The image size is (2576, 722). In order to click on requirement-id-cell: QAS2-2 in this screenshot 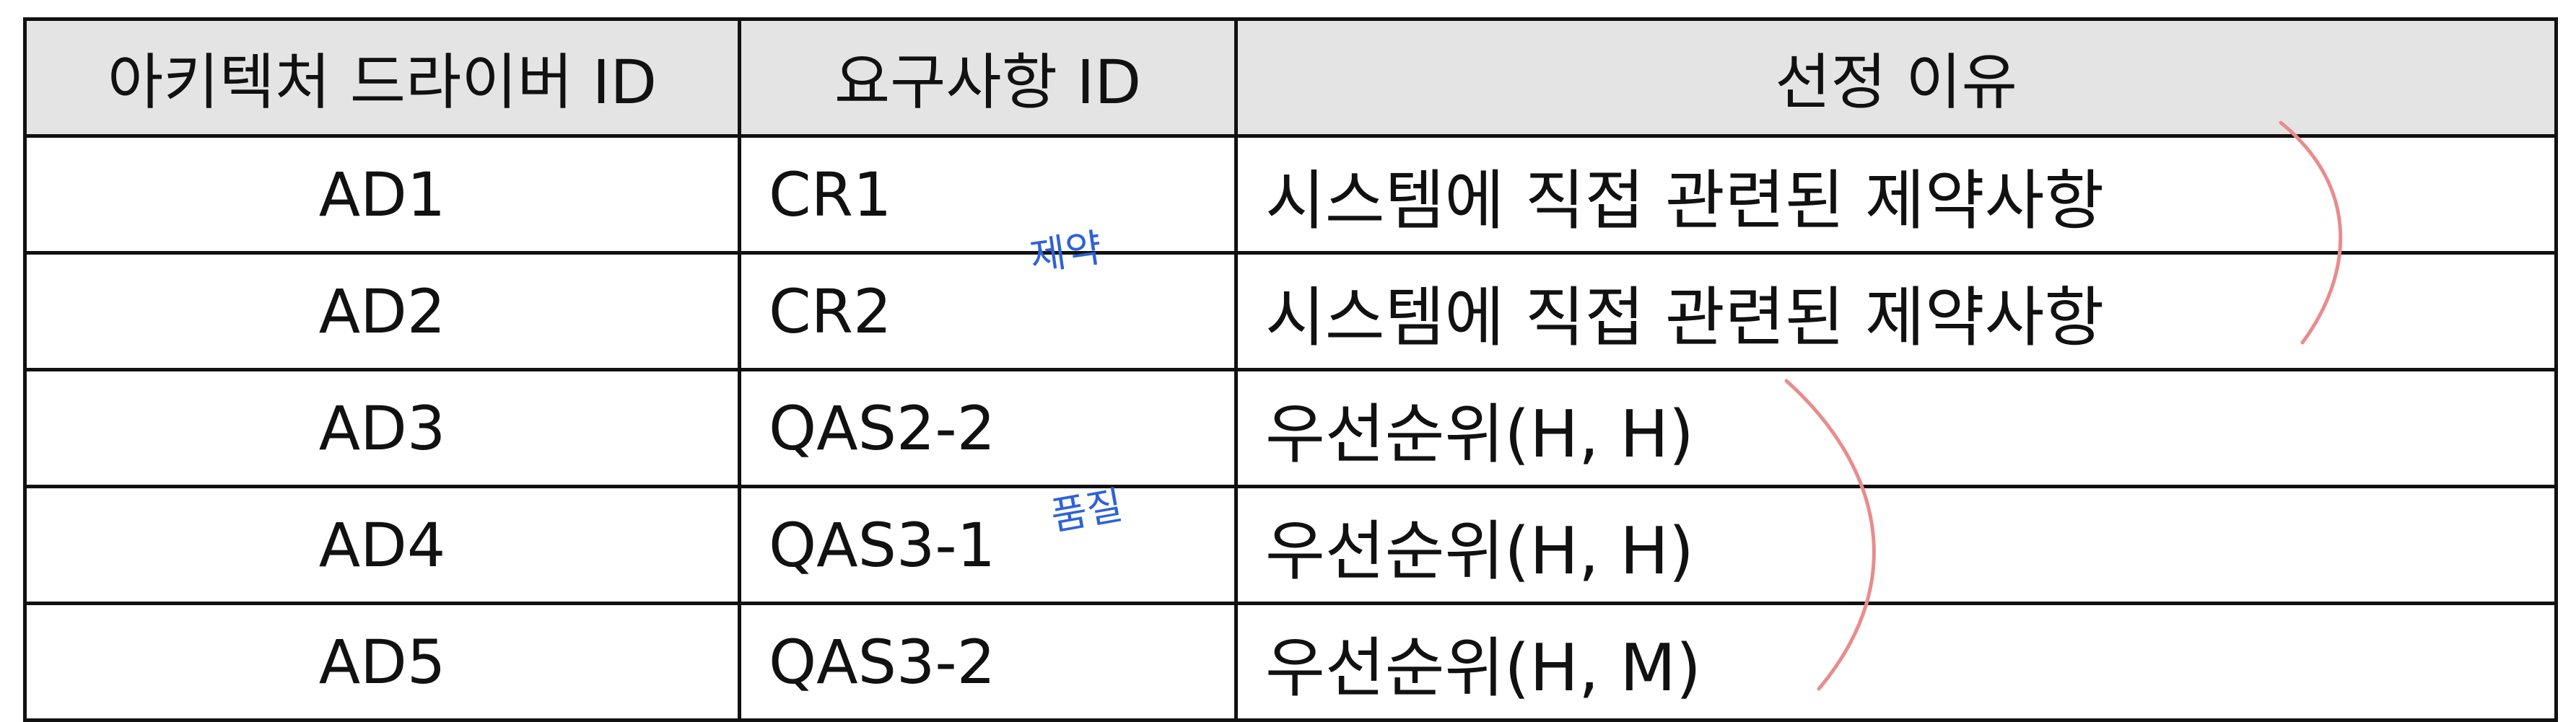, I will do `click(988, 428)`.